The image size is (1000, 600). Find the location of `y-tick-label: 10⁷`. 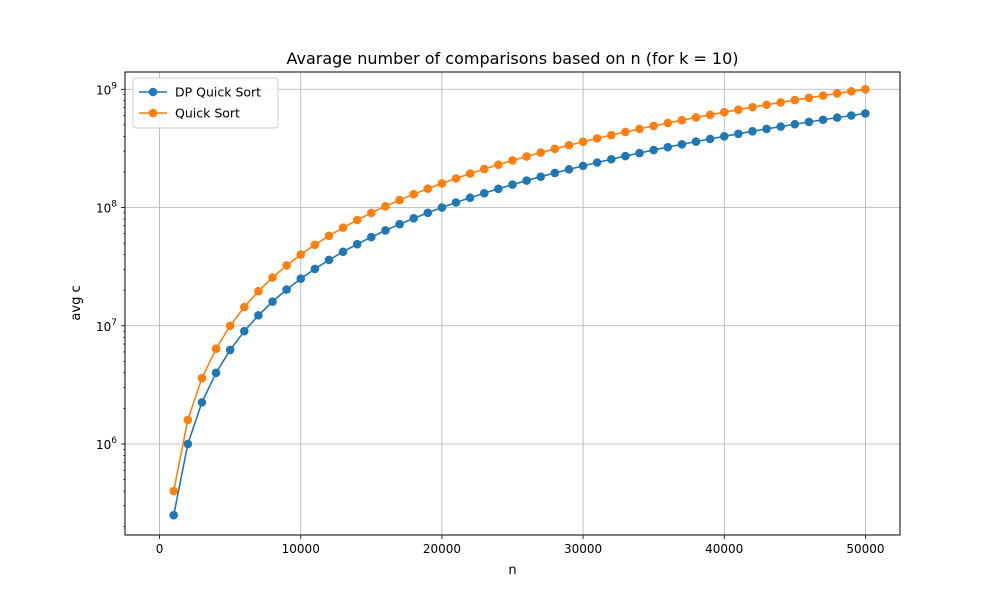

y-tick-label: 10⁷ is located at coordinates (106, 326).